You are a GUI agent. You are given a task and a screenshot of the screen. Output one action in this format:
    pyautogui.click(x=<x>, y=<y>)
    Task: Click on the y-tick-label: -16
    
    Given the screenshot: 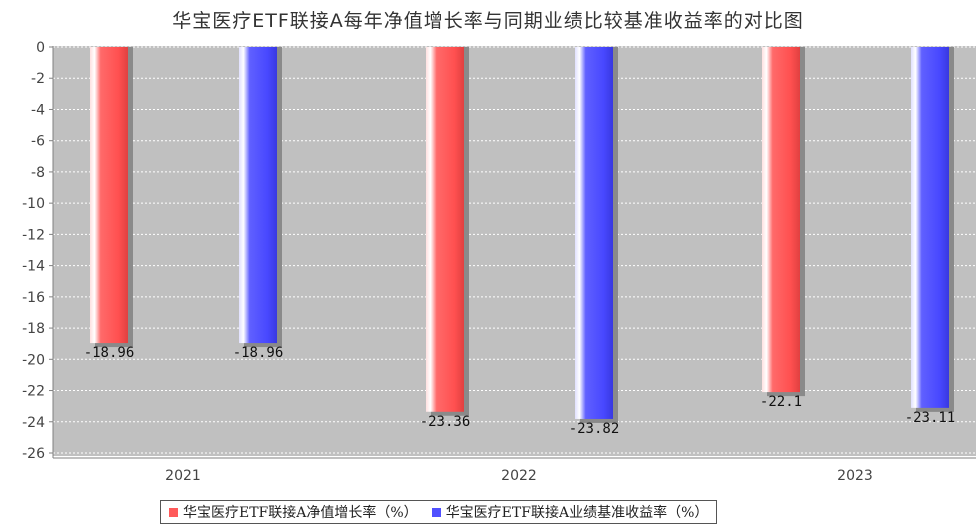 What is the action you would take?
    pyautogui.click(x=33, y=298)
    